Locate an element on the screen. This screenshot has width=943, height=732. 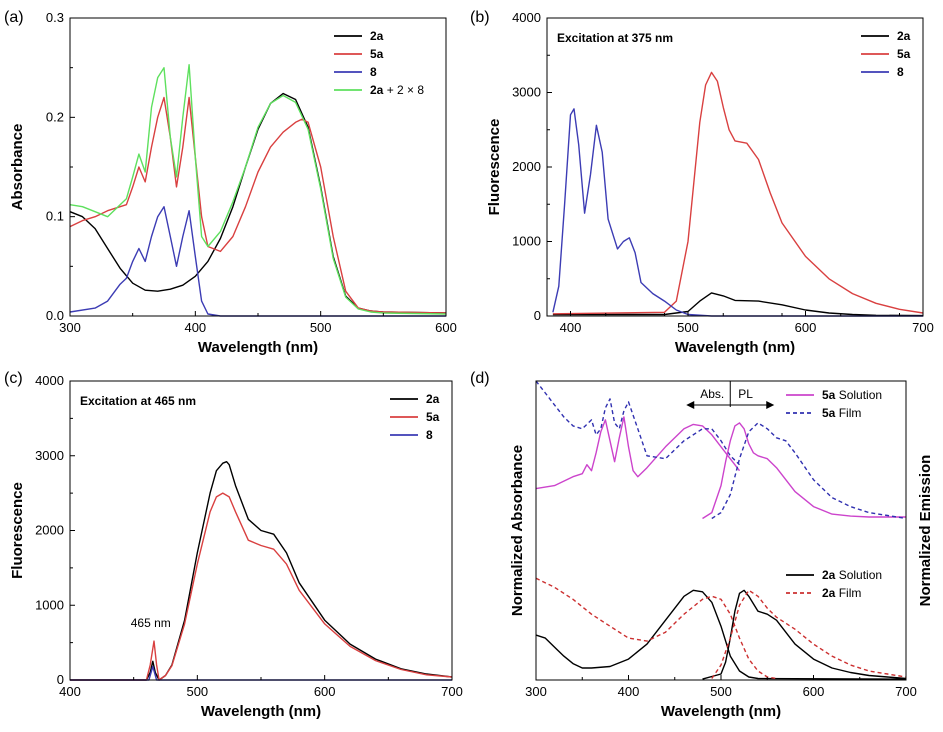
legend-entry-bold-c-2: 8 is located at coordinates (429, 435).